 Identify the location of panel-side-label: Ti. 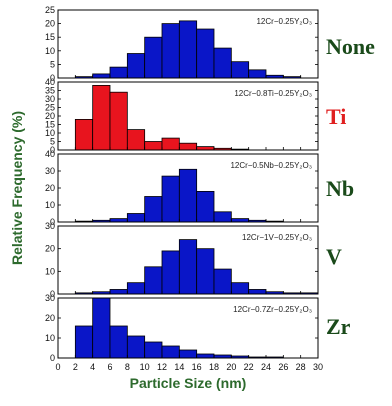
(336, 116).